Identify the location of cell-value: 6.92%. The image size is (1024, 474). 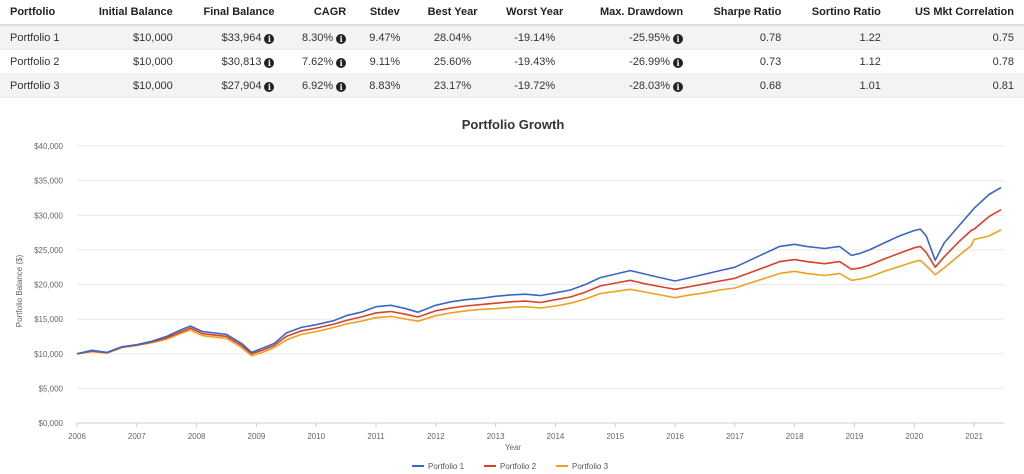
(318, 85).